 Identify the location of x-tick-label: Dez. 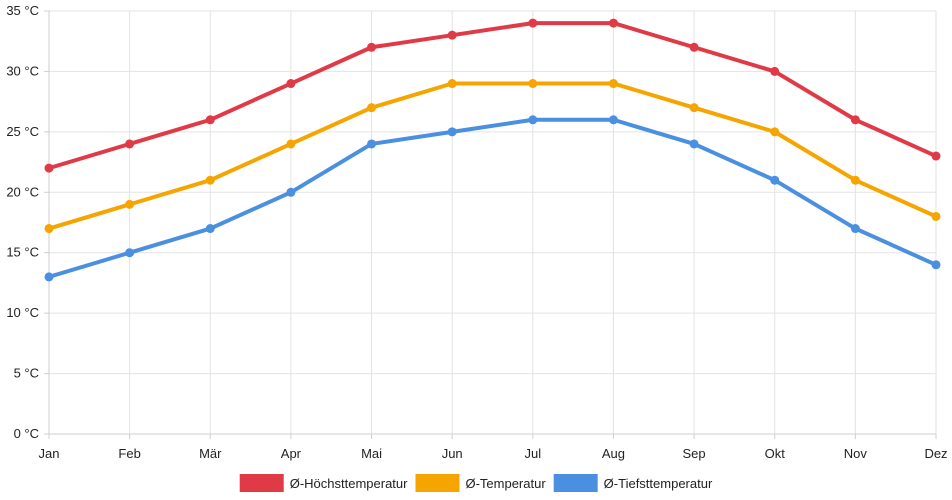
(935, 453).